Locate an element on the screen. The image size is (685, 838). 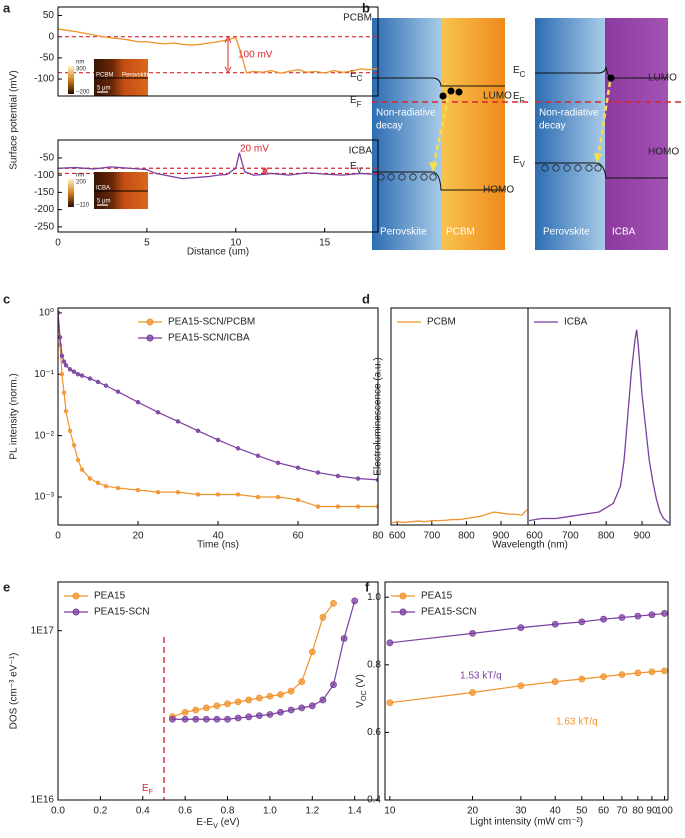
x-tick-label: 60 is located at coordinates (298, 536).